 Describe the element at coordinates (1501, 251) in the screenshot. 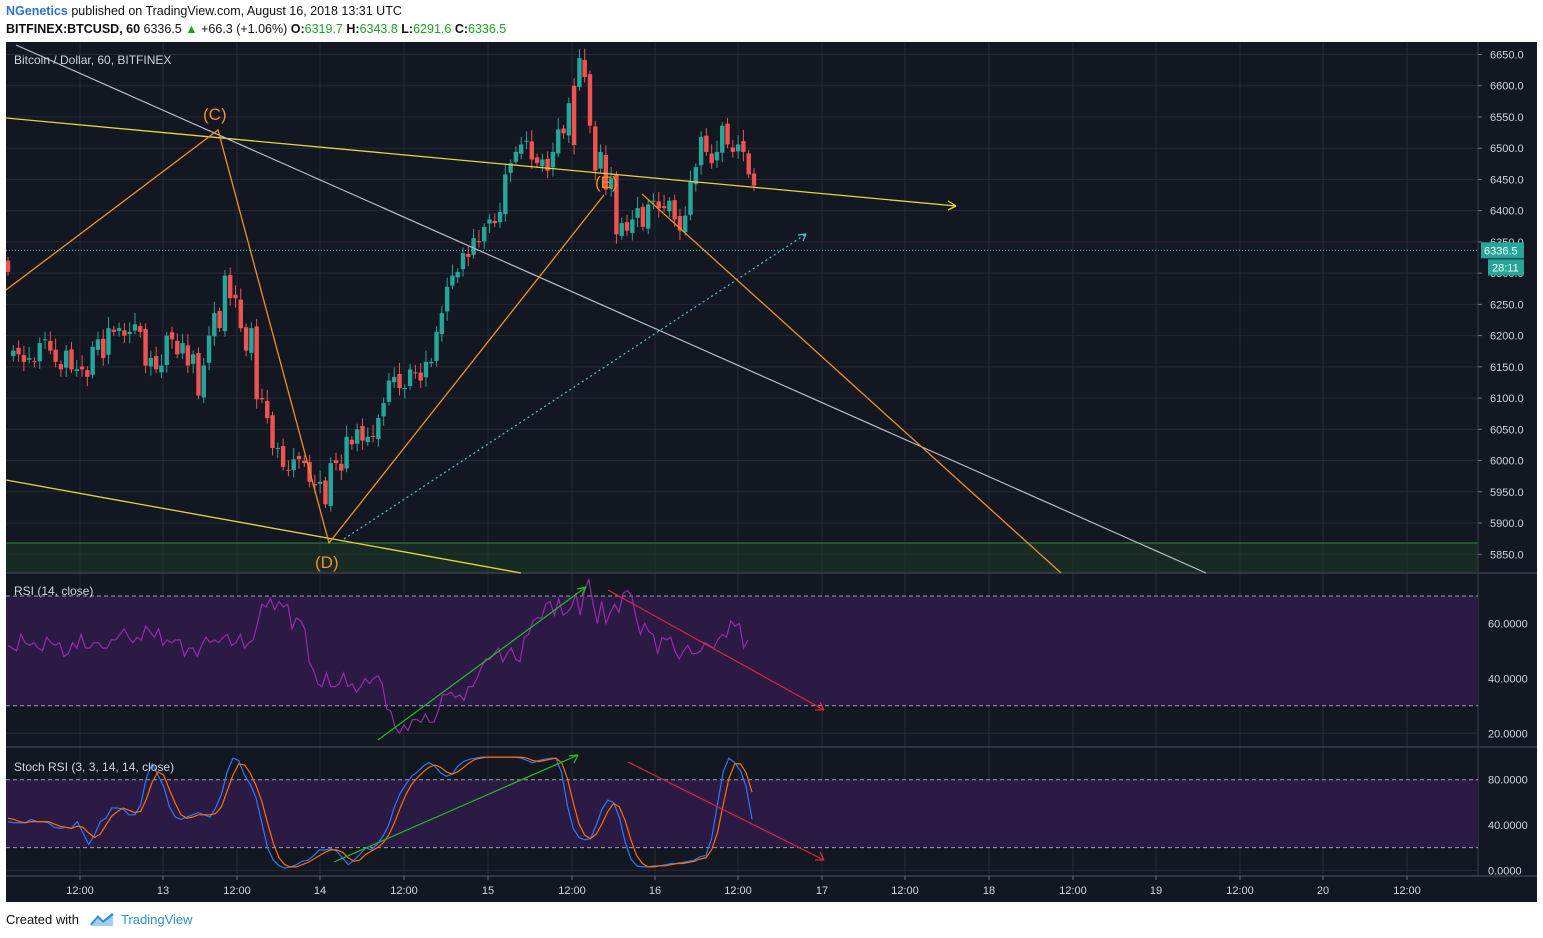

I see `last-price-badge-label: 6336.5` at that location.